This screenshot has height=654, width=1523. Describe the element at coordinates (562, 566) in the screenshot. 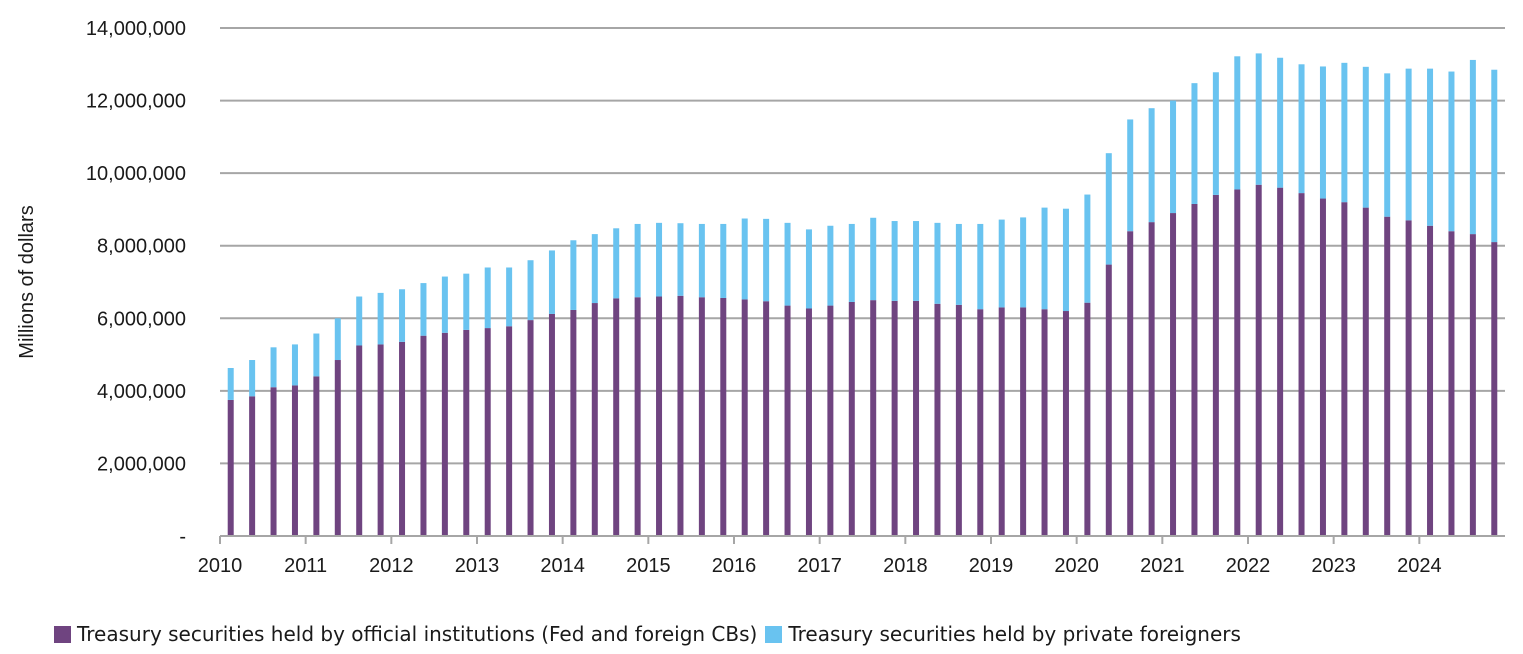

I see `x-tick-label: 2014` at that location.